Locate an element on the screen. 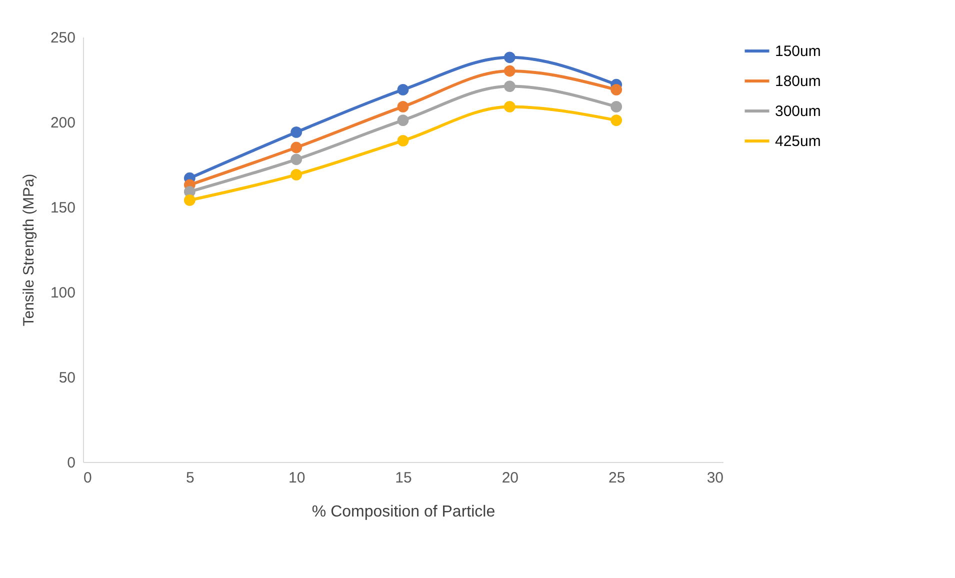  x-tick-label: 25 is located at coordinates (617, 478).